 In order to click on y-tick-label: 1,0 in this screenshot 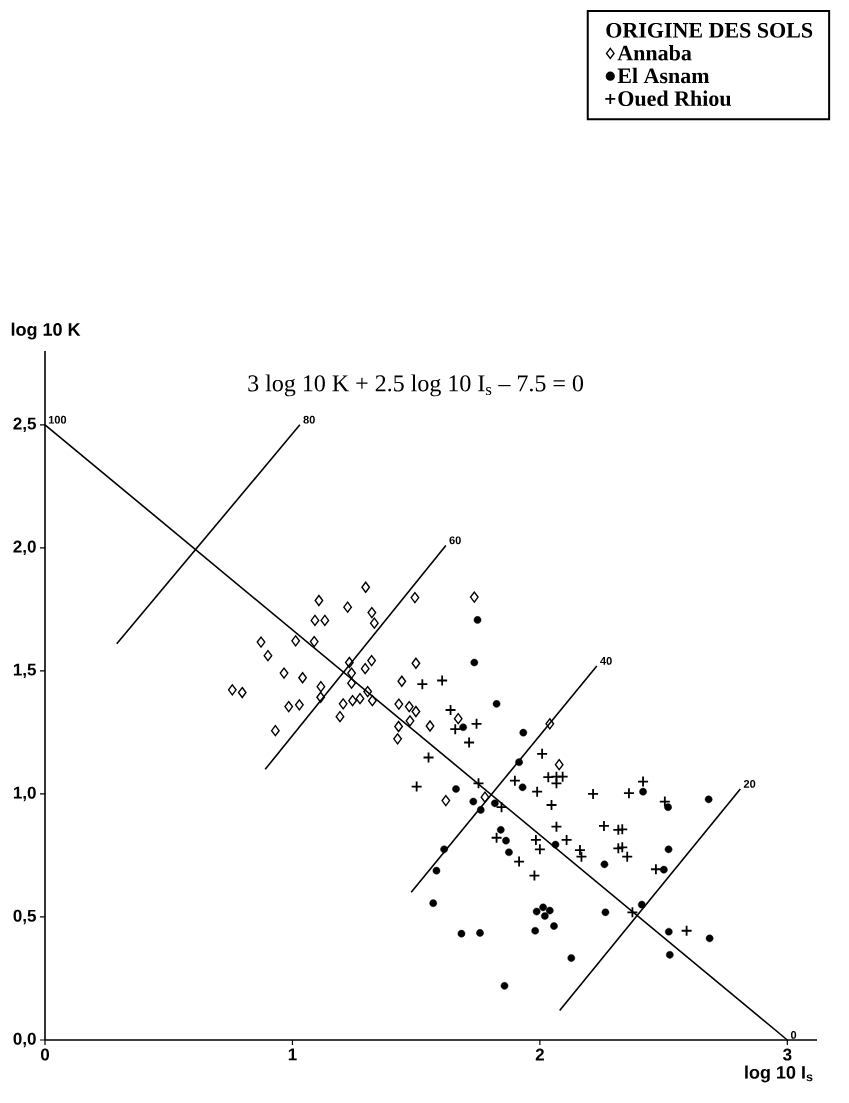, I will do `click(24, 794)`.